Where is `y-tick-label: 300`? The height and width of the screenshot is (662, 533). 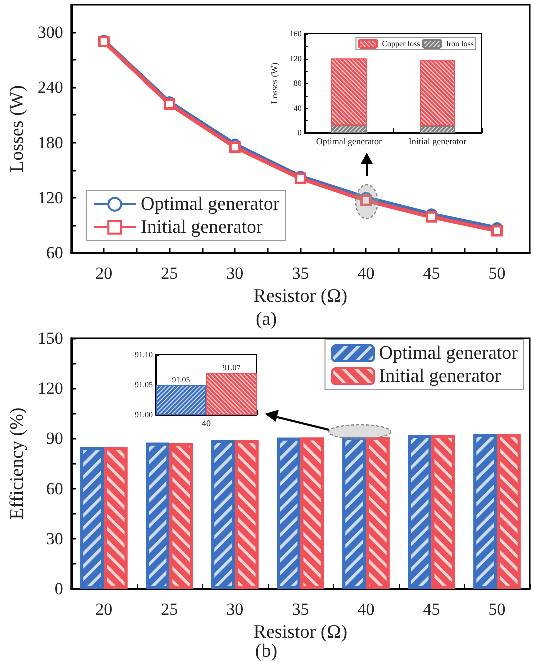 y-tick-label: 300 is located at coordinates (51, 32).